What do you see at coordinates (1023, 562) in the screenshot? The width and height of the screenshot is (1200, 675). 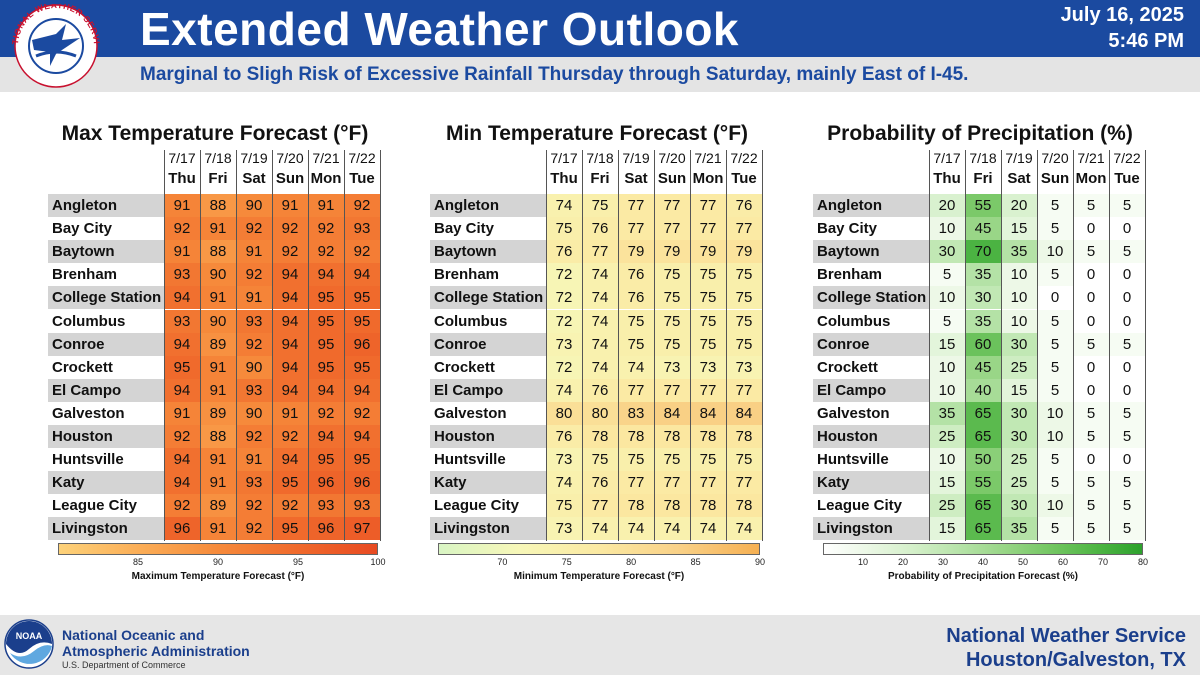 I see `legend-tick-label: 50` at bounding box center [1023, 562].